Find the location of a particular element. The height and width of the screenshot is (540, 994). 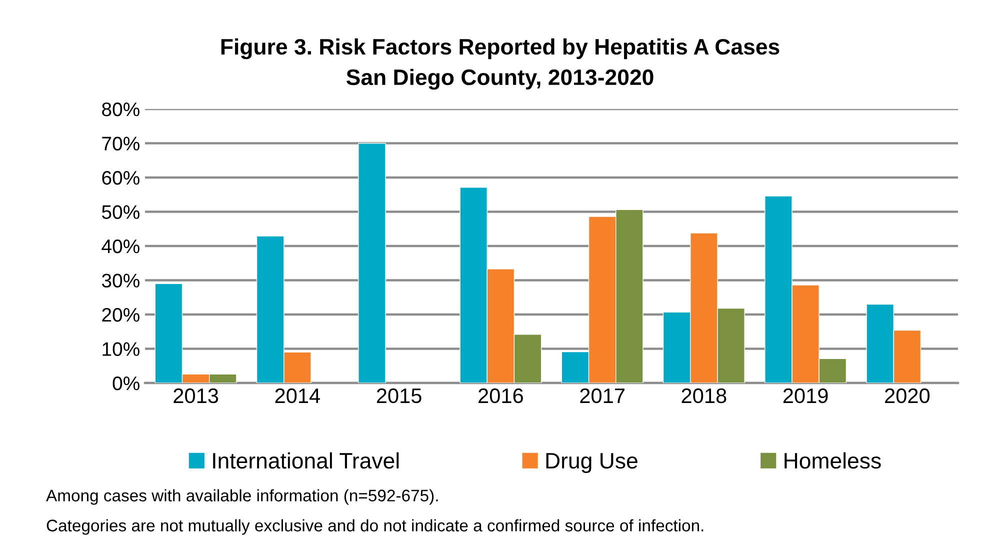

x-tick-label: 2020 is located at coordinates (907, 396).